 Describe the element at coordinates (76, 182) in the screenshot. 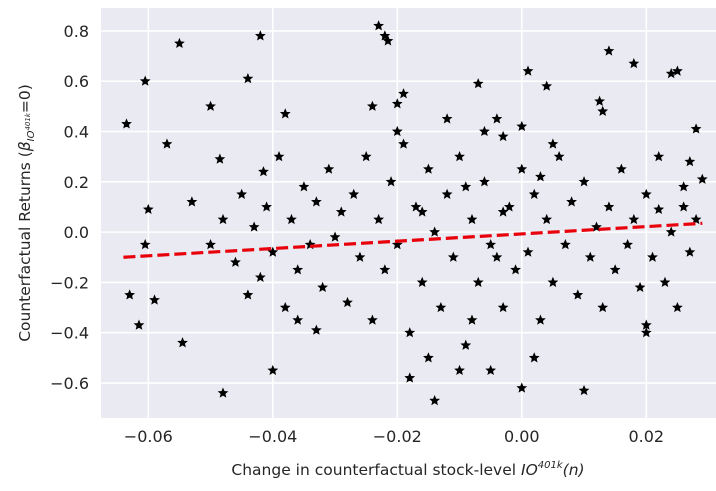

I see `y-tick-label: 0.2` at that location.